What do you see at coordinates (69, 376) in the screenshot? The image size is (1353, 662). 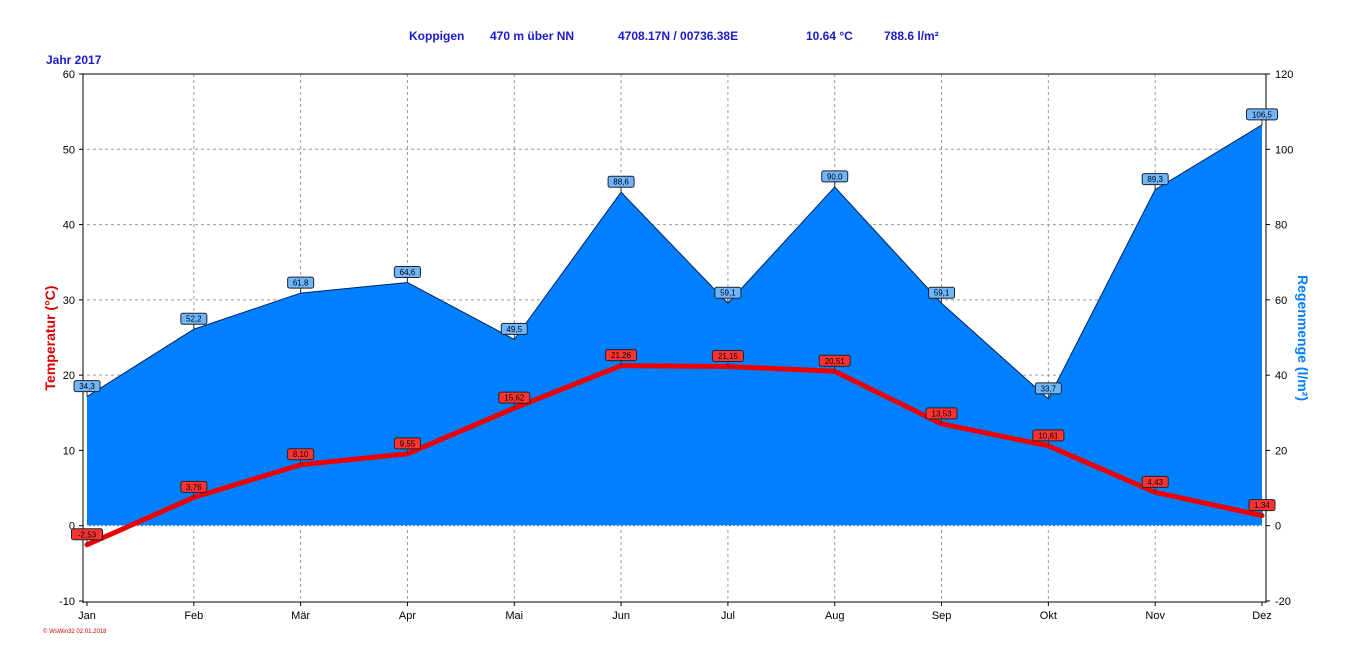 I see `left-tick-label: 20` at bounding box center [69, 376].